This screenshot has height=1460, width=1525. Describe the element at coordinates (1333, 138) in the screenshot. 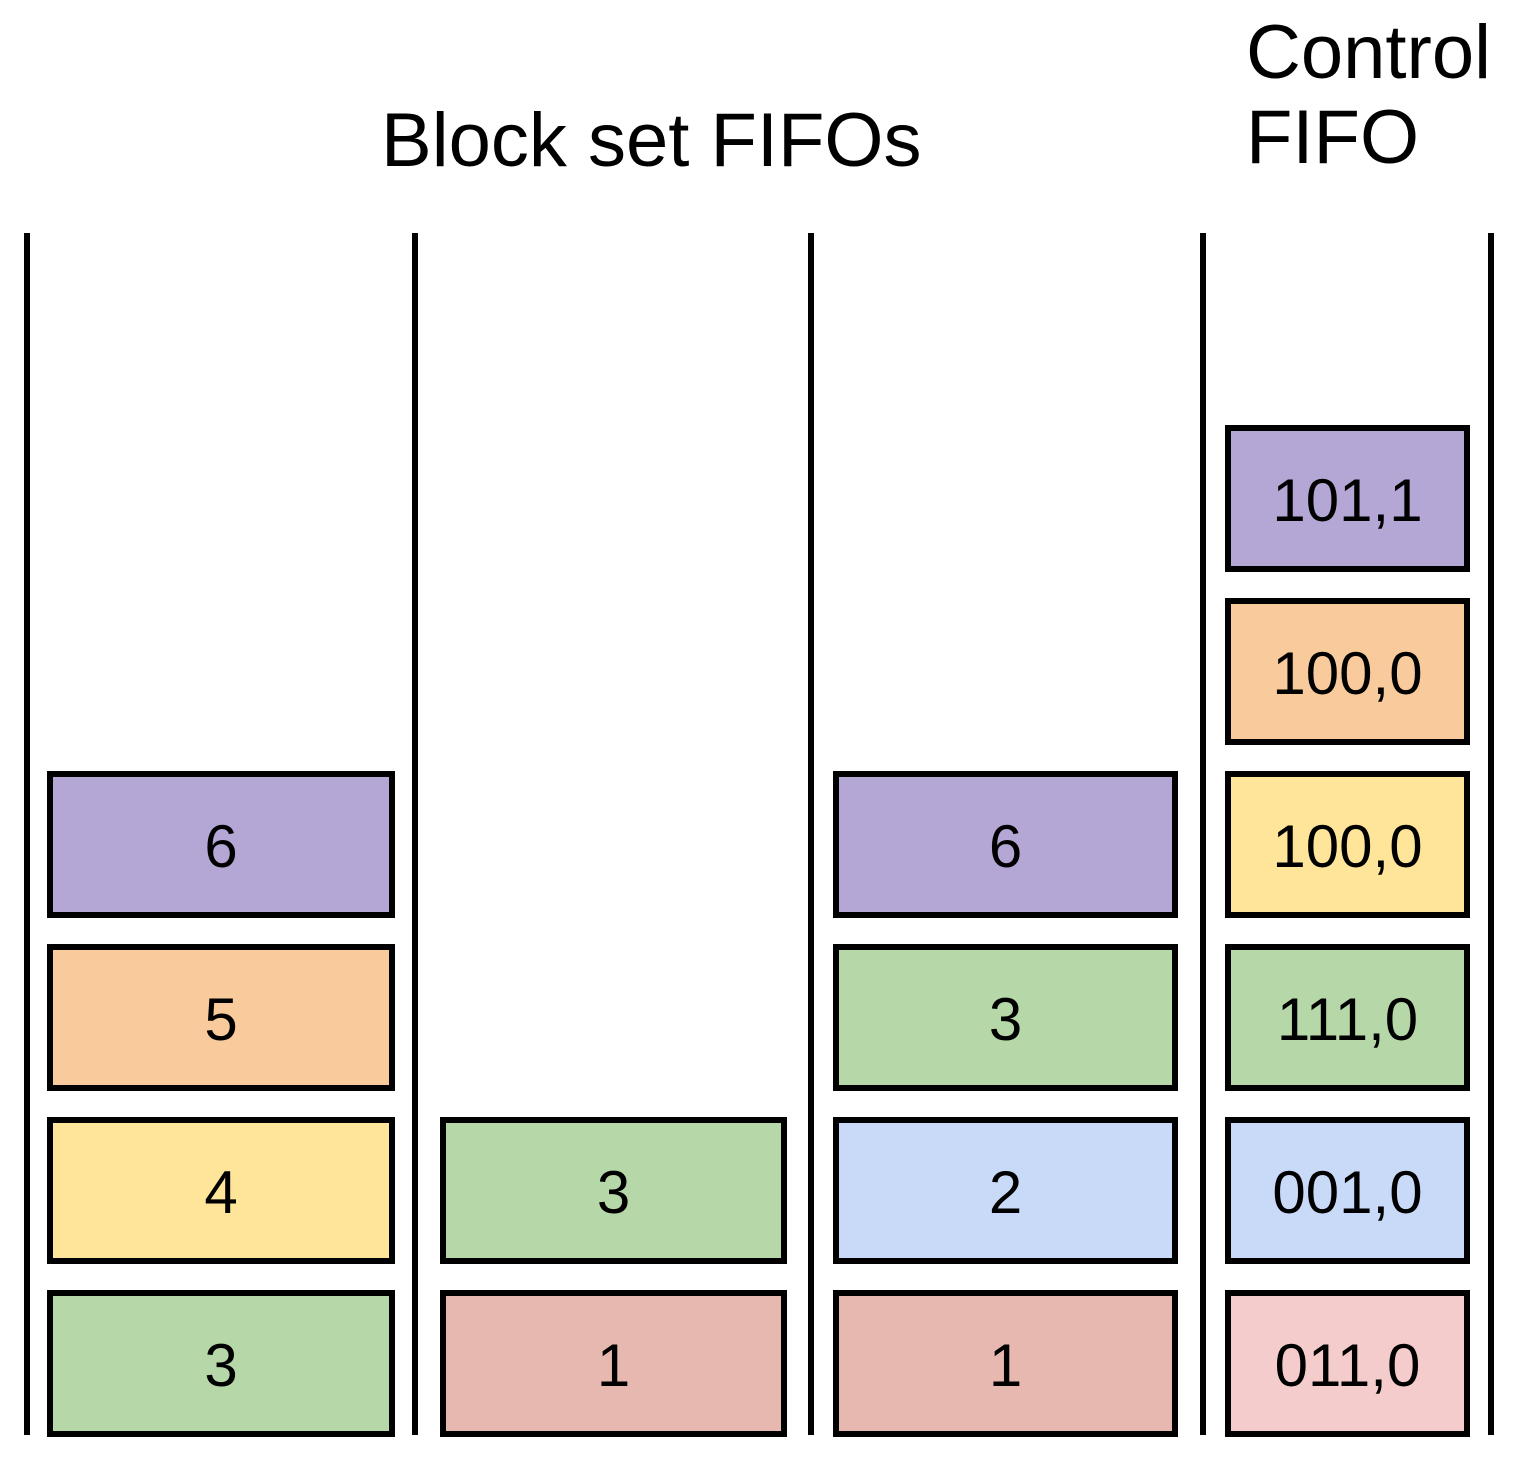

I see `control-fifo-title-line2: FIFO` at that location.